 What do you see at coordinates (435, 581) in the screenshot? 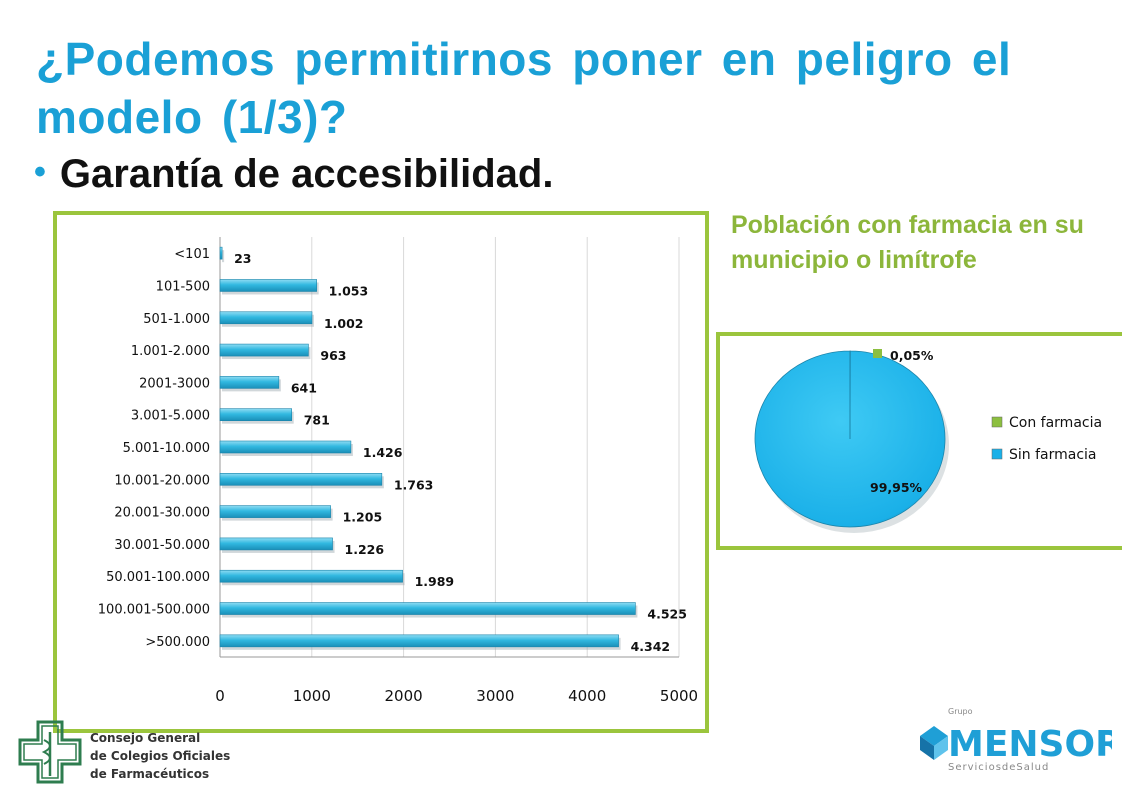
I see `bar-value-label: 1.989` at bounding box center [435, 581].